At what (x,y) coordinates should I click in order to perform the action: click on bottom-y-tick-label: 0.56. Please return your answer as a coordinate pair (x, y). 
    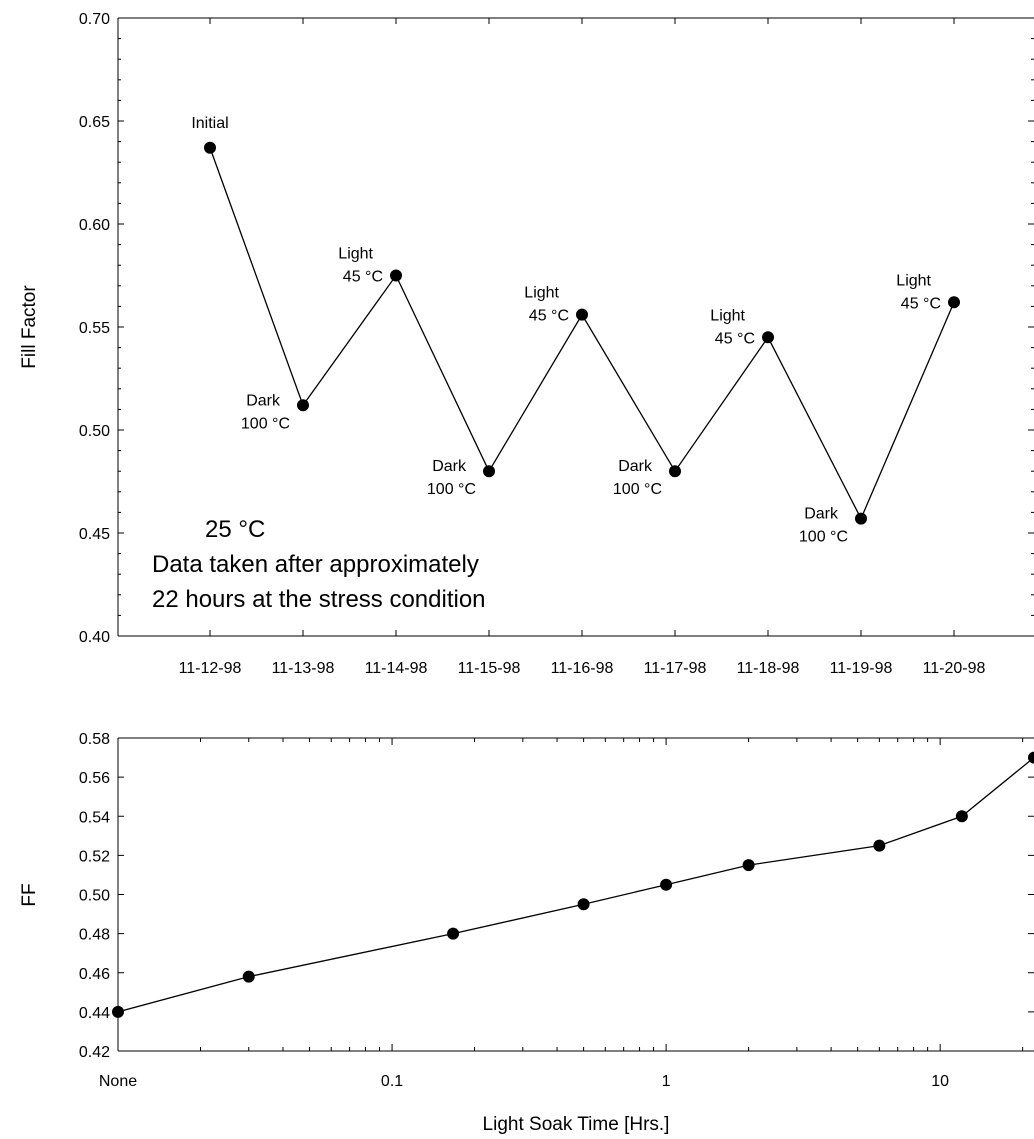
    Looking at the image, I should click on (94, 778).